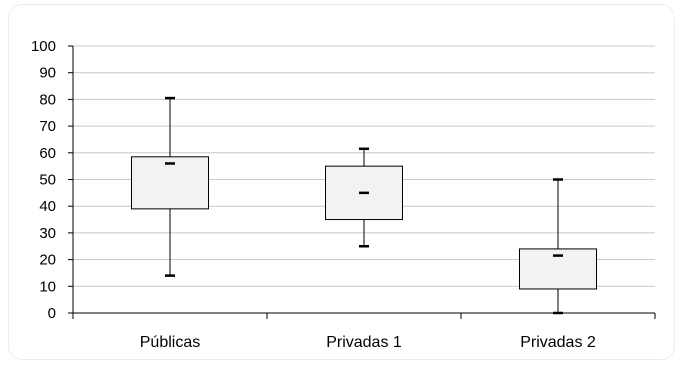  I want to click on y-tick-label: 30, so click(47, 233).